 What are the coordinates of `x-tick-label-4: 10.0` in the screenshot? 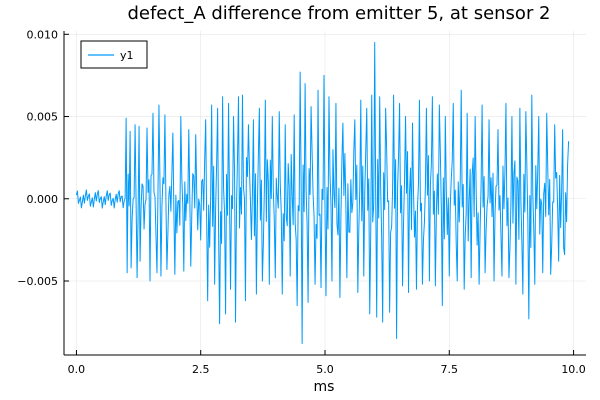 It's located at (573, 369).